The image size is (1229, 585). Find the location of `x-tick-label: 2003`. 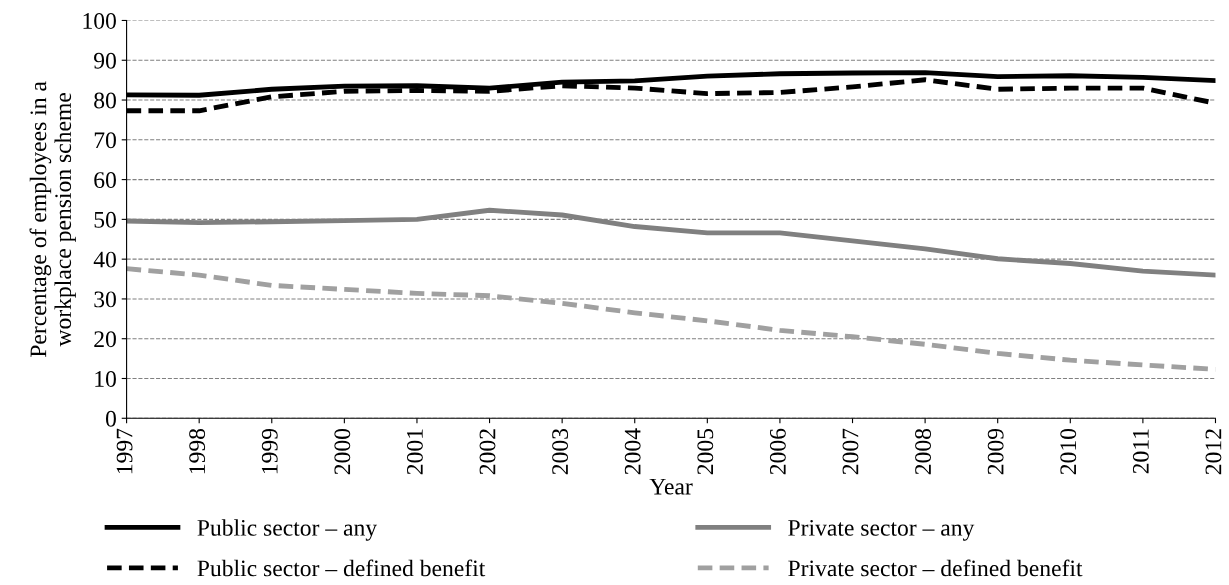

x-tick-label: 2003 is located at coordinates (560, 451).